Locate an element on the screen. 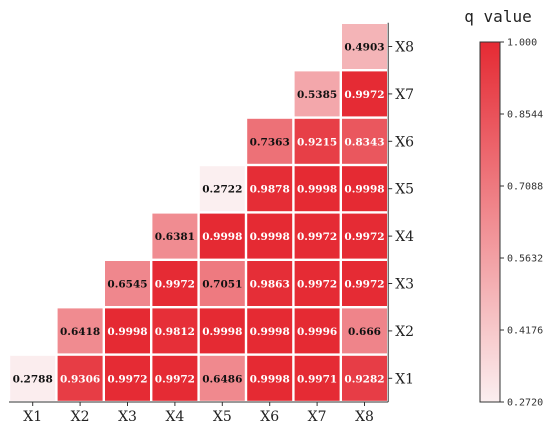 This screenshot has height=433, width=550. heatmap-cell-label: 0.9863 is located at coordinates (270, 285).